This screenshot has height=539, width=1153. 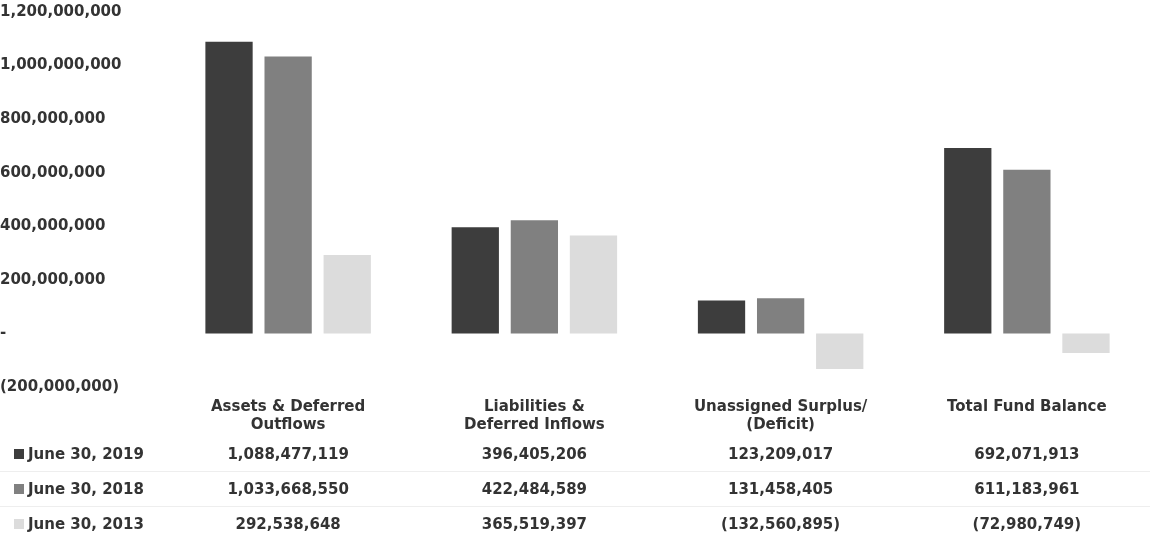 I want to click on data-label: 611,183,961, so click(x=1026, y=489).